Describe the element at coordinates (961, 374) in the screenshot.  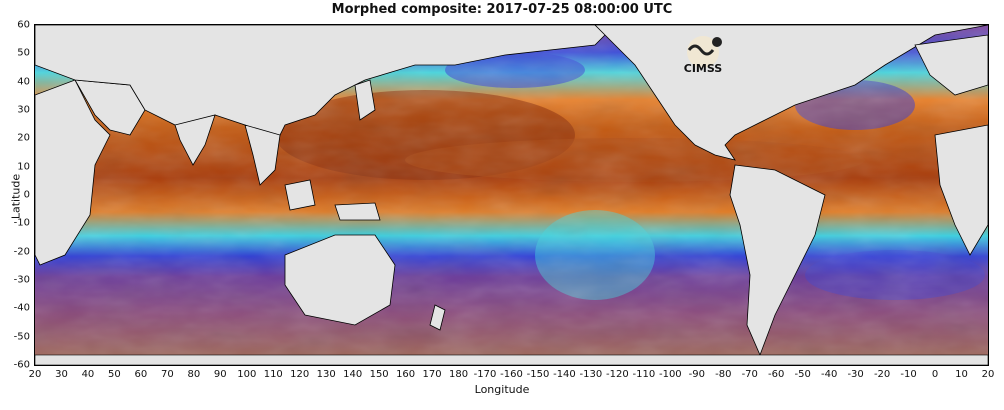
I see `x-tick-label: 10` at that location.